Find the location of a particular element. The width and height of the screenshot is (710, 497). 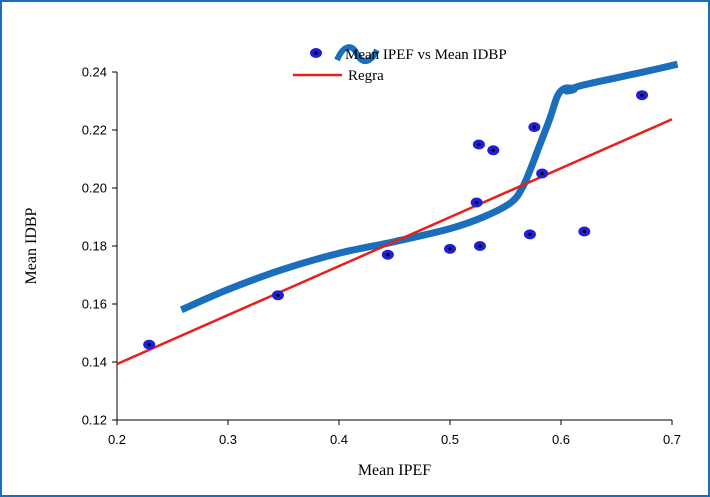

x-axis-title: Mean IPEF is located at coordinates (394, 470).